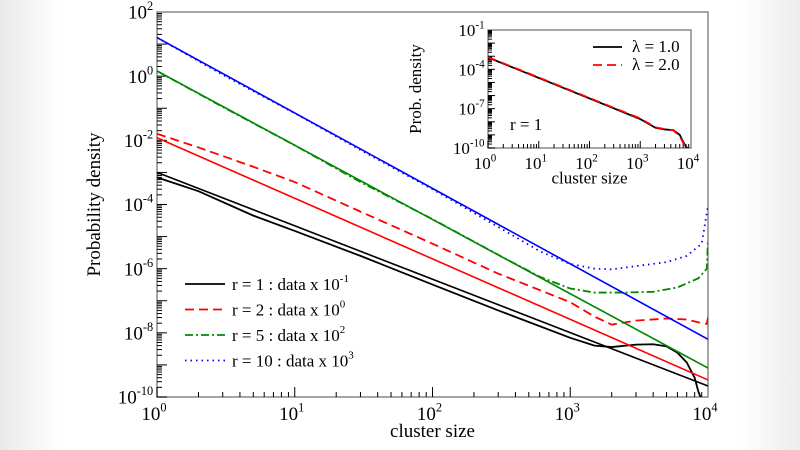  Describe the element at coordinates (526, 124) in the screenshot. I see `inset-annotation: r = 1` at that location.